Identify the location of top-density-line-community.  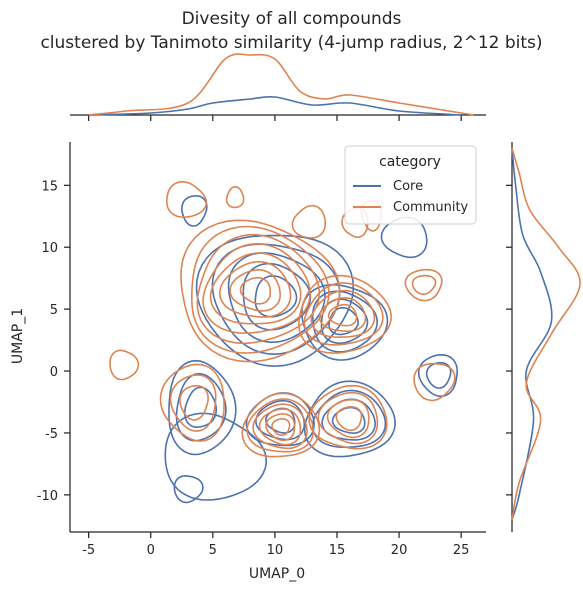
(281, 84).